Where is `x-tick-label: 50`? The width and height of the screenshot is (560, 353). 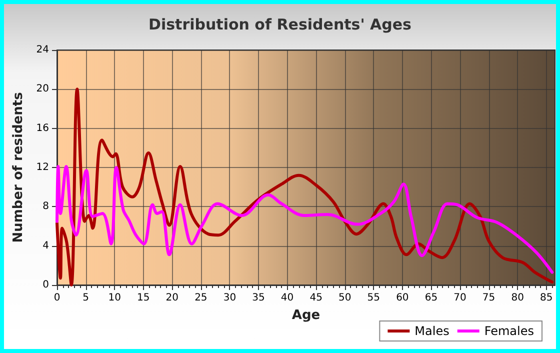
x-tick-label: 50 is located at coordinates (345, 298).